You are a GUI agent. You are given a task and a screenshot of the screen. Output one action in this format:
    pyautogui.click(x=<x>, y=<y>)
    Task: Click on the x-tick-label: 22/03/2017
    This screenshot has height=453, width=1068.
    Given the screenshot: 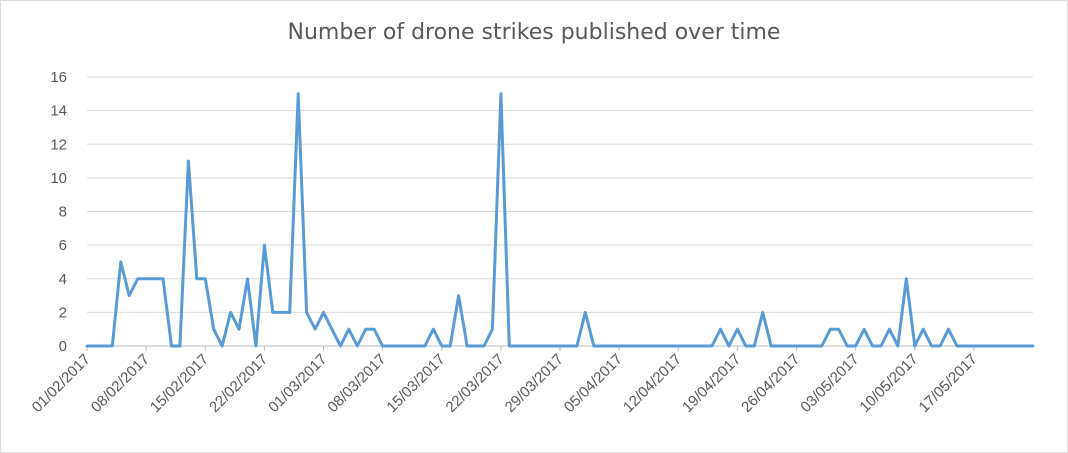 What is the action you would take?
    pyautogui.click(x=475, y=383)
    